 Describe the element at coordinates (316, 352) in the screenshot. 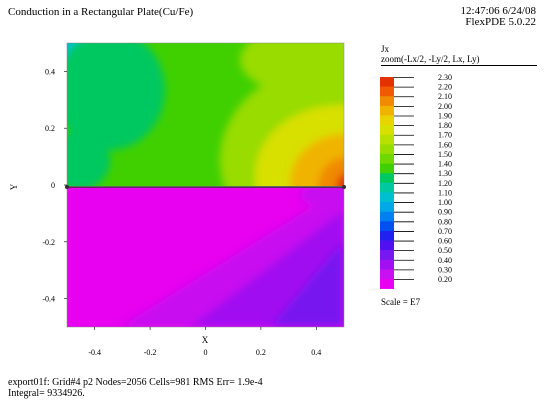

I see `x-tick-label: 0.4` at that location.